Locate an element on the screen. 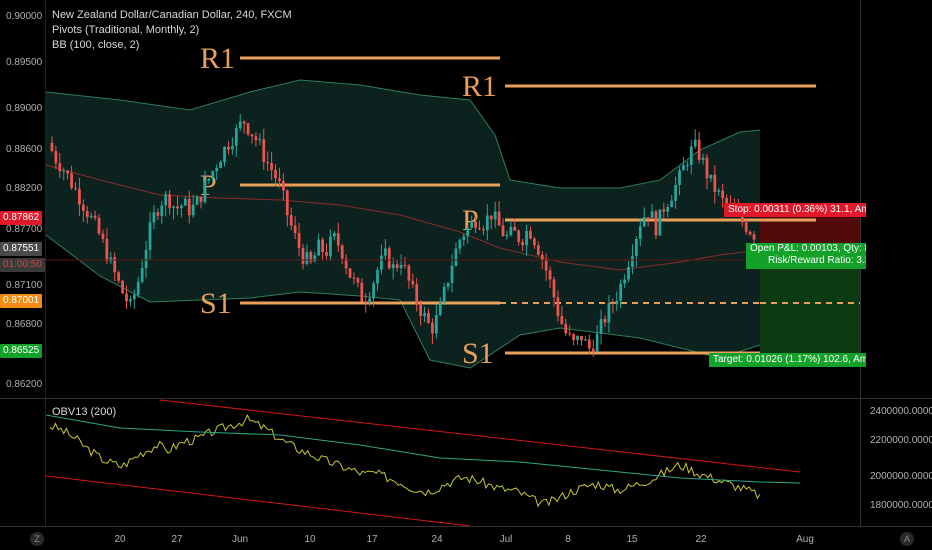 The height and width of the screenshot is (550, 932). stop-info-box: Stop: 0.00311 (0.36%) 31.1, Amo is located at coordinates (795, 210).